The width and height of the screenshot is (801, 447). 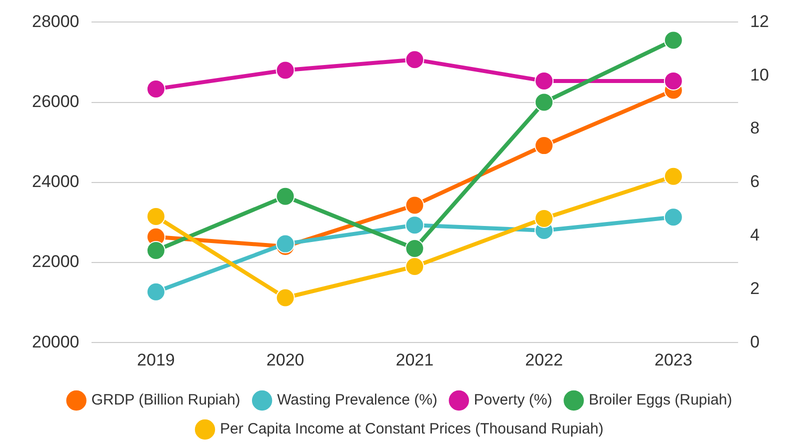 I want to click on y-tick-label: 20000, so click(x=56, y=342).